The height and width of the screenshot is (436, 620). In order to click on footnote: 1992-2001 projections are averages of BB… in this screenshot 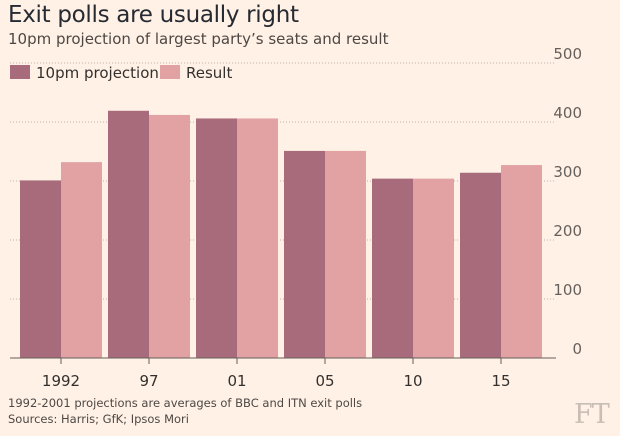, I will do `click(185, 403)`.